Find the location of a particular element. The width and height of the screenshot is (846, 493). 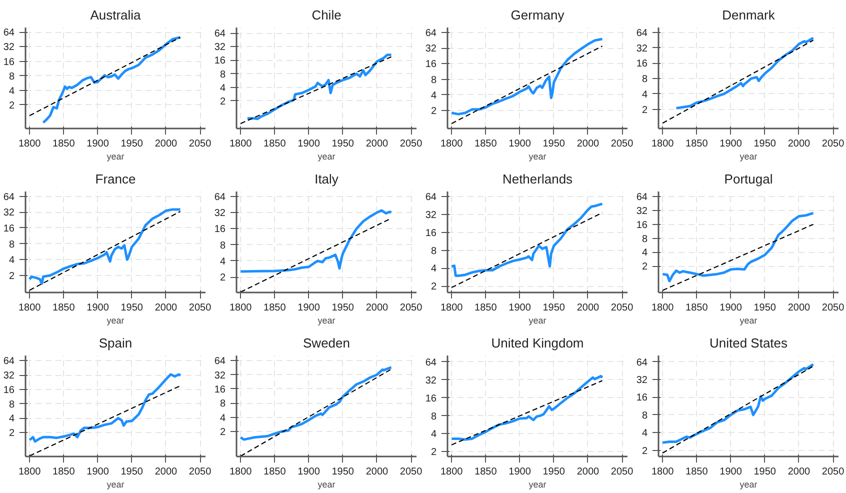

chart-title: Netherlands is located at coordinates (538, 179).